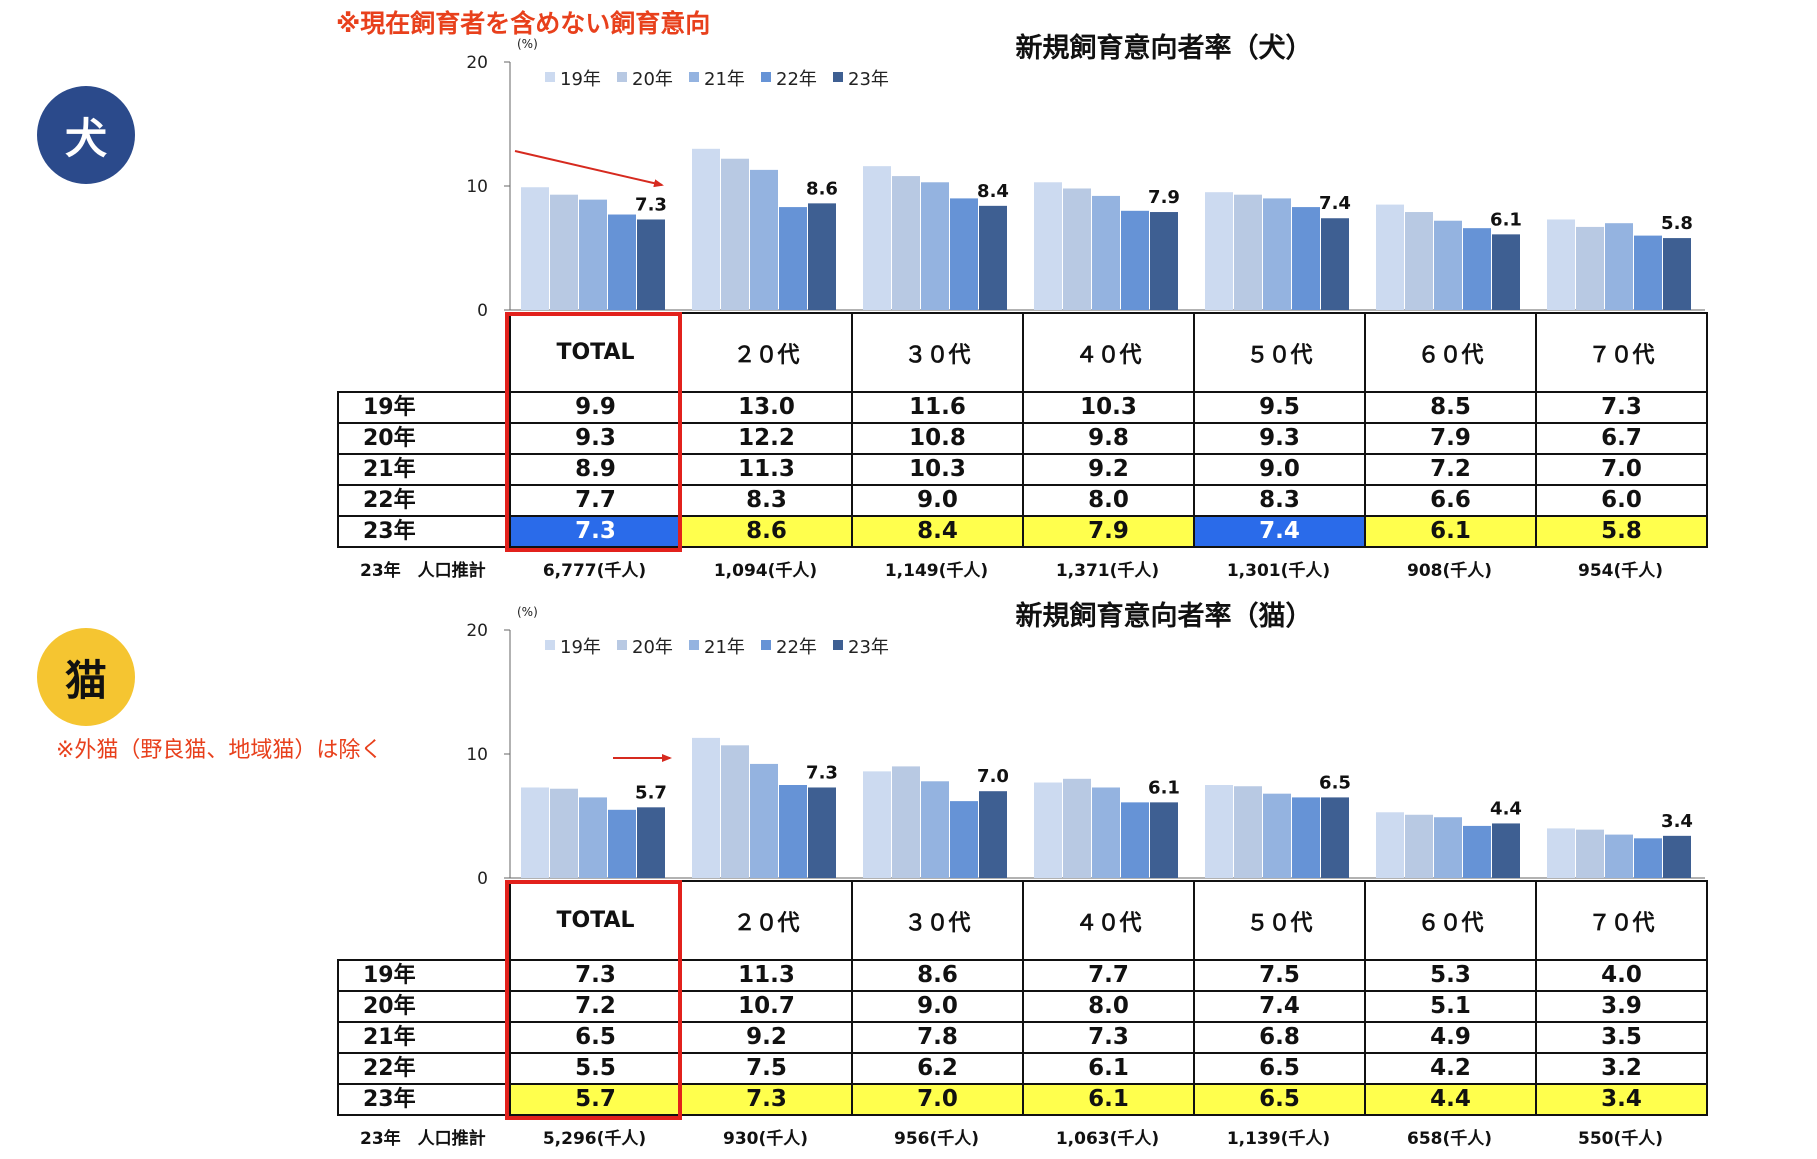  I want to click on row-label: 19年, so click(424, 975).